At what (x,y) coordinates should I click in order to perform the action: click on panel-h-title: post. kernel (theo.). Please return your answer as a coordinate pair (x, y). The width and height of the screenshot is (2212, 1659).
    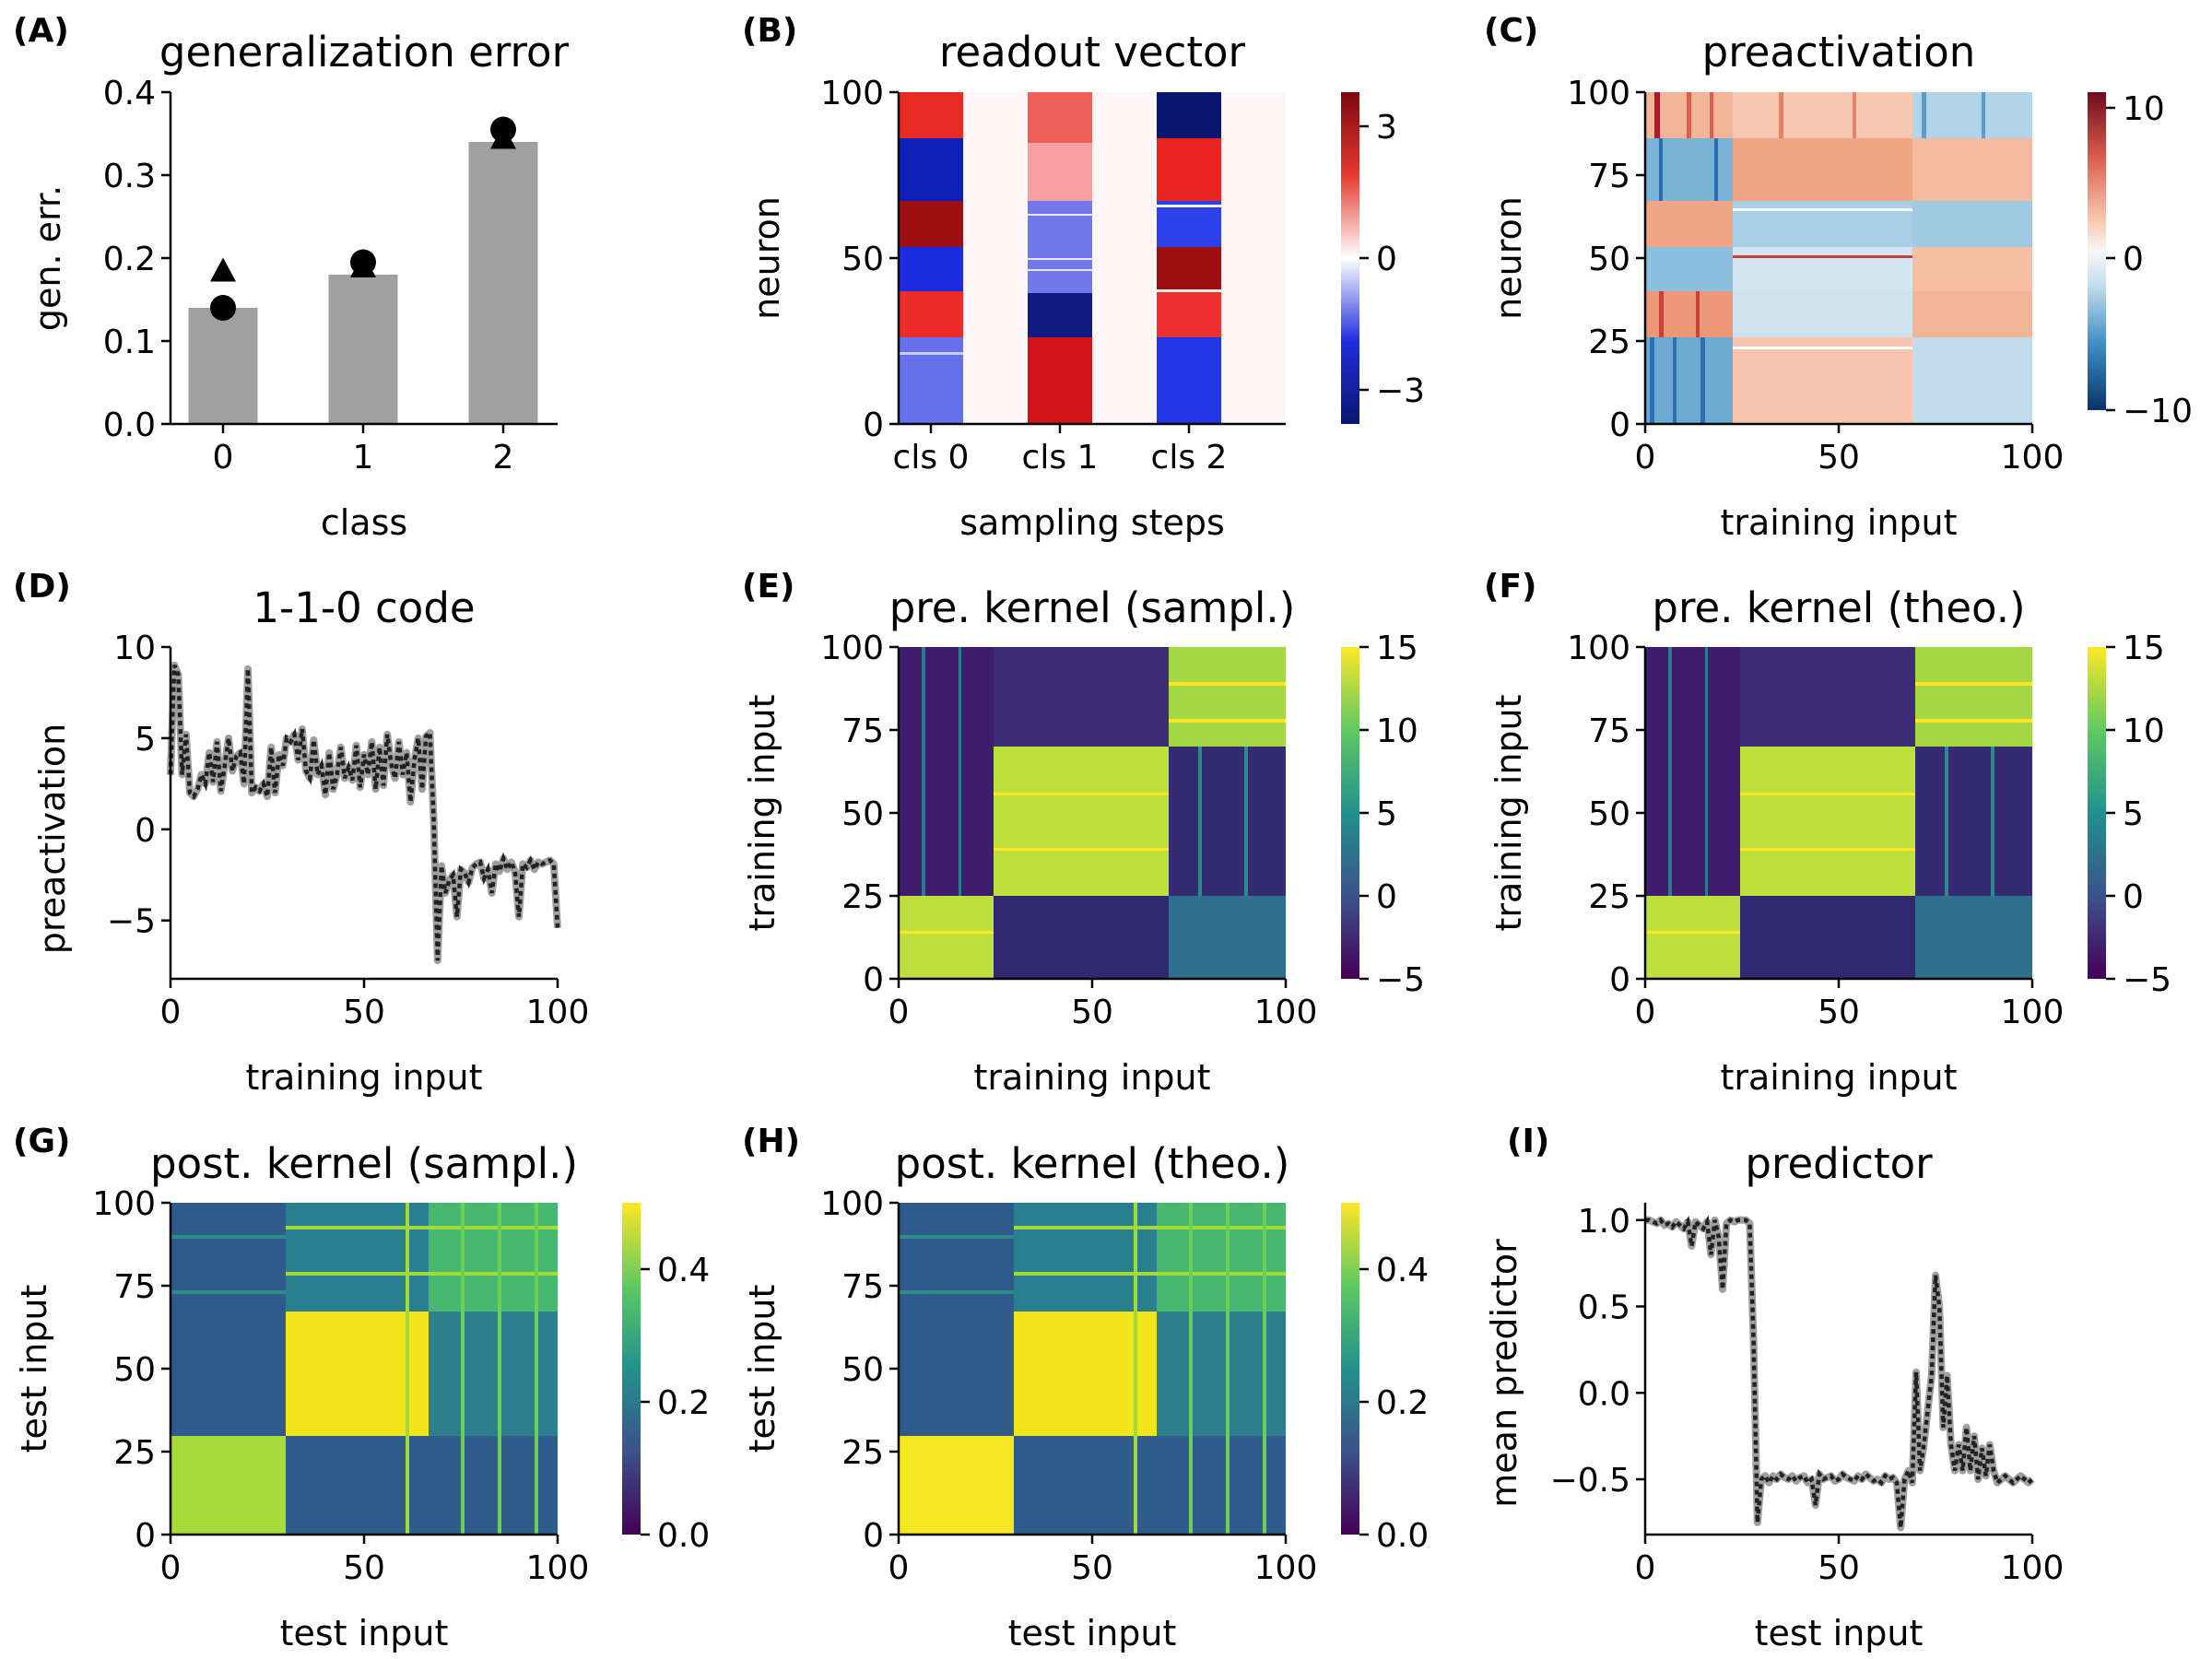
    Looking at the image, I should click on (1092, 1163).